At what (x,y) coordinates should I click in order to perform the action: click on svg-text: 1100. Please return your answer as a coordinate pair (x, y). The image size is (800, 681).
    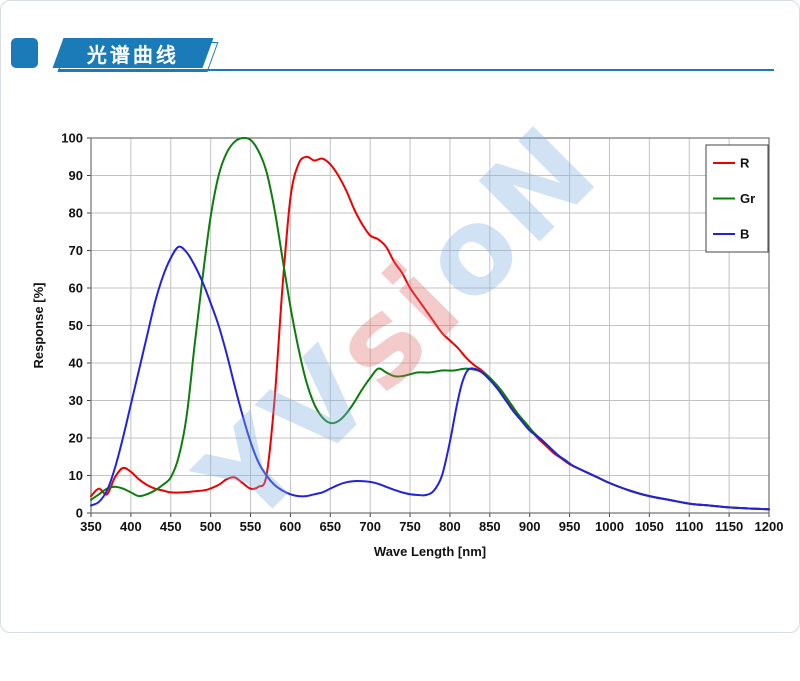
    Looking at the image, I should click on (689, 526).